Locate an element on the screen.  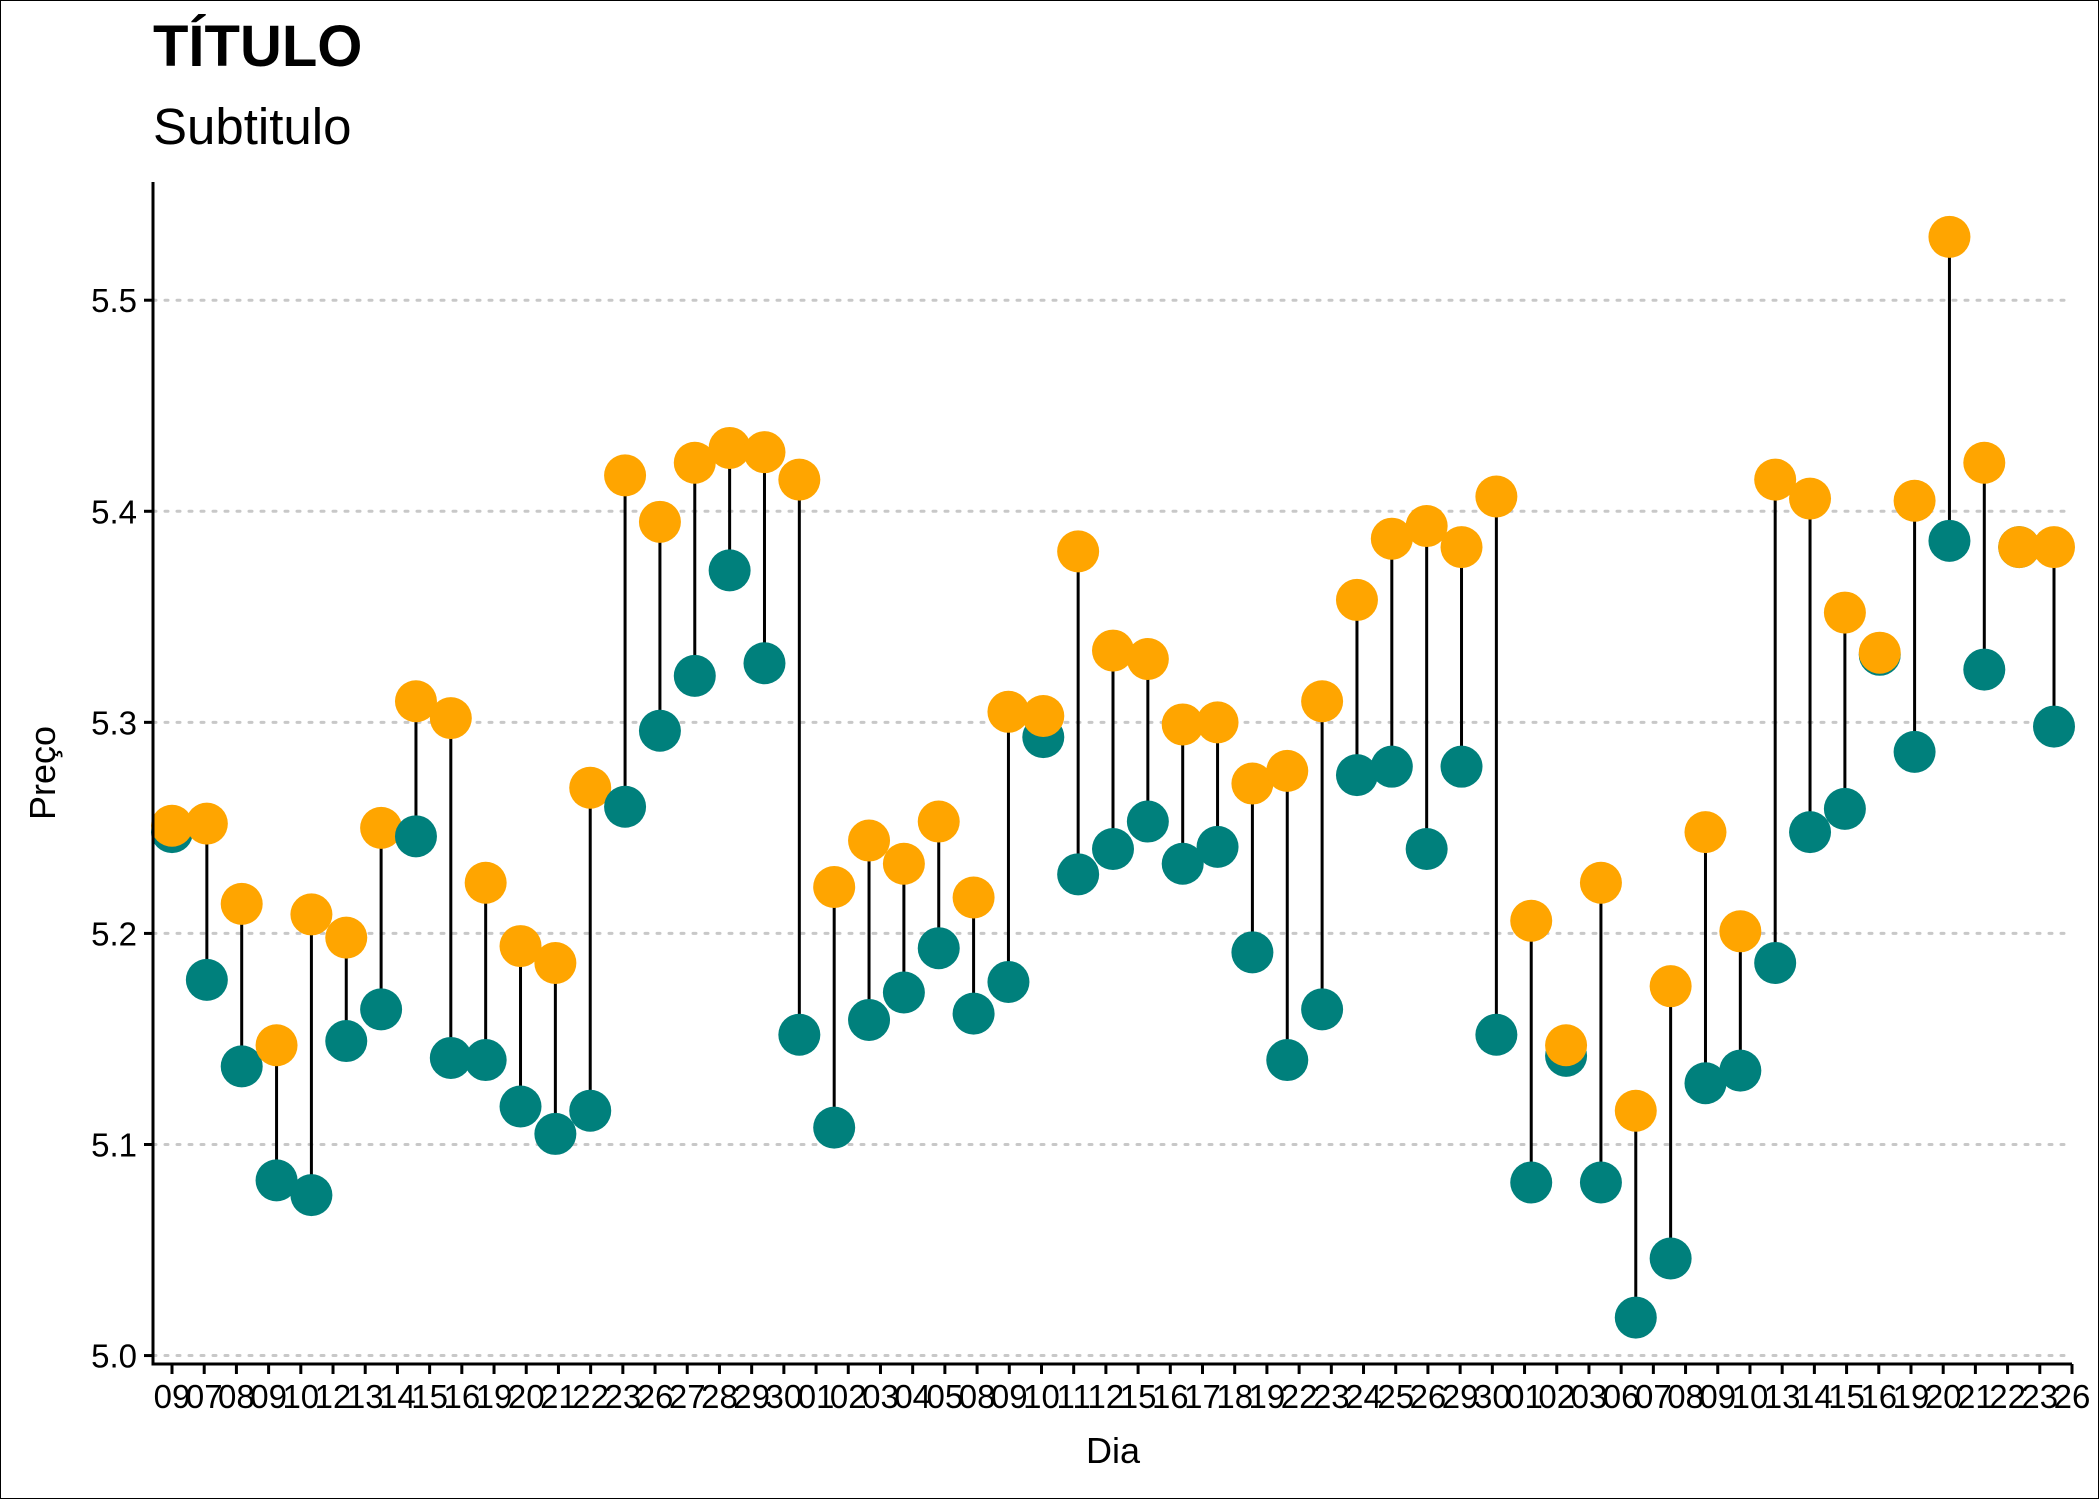
x-tick-label: 01 is located at coordinates (1524, 1396).